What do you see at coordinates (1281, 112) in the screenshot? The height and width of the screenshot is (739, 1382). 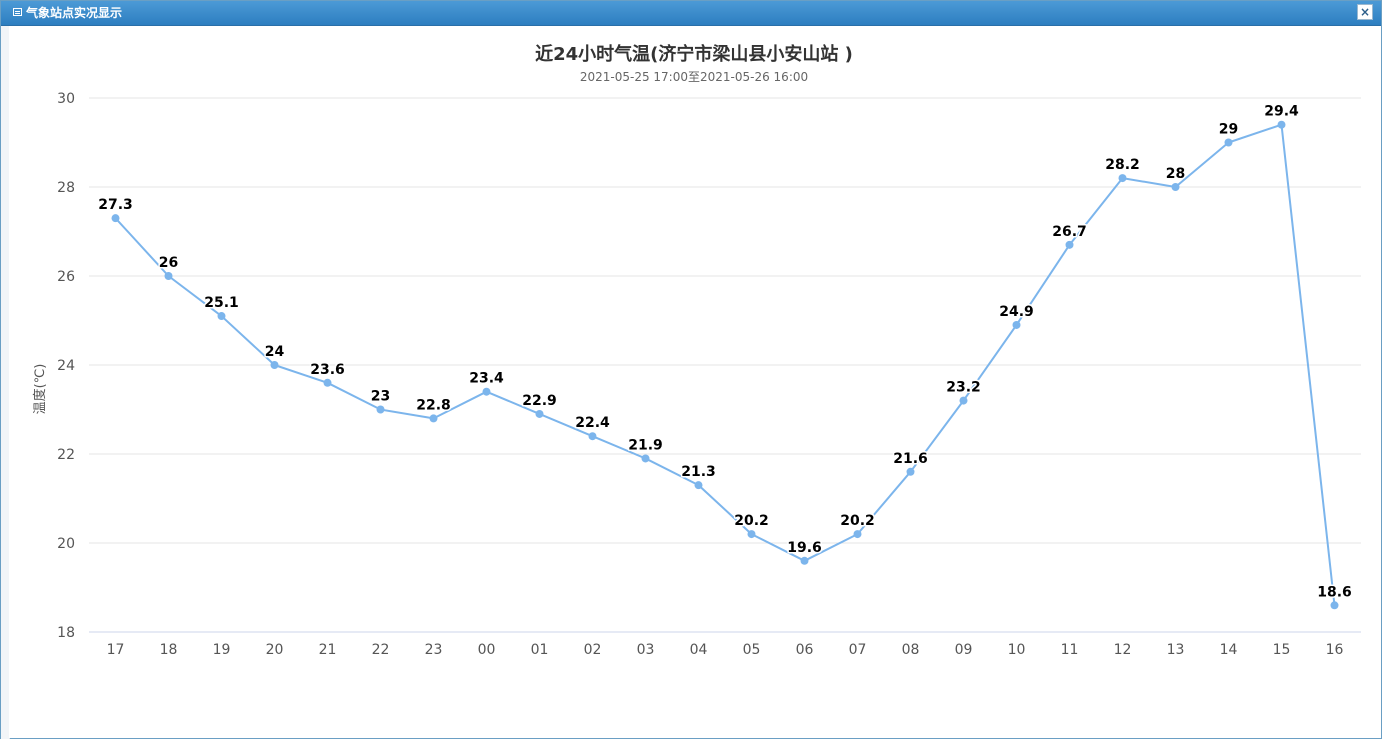 I see `data-label: 29.4` at bounding box center [1281, 112].